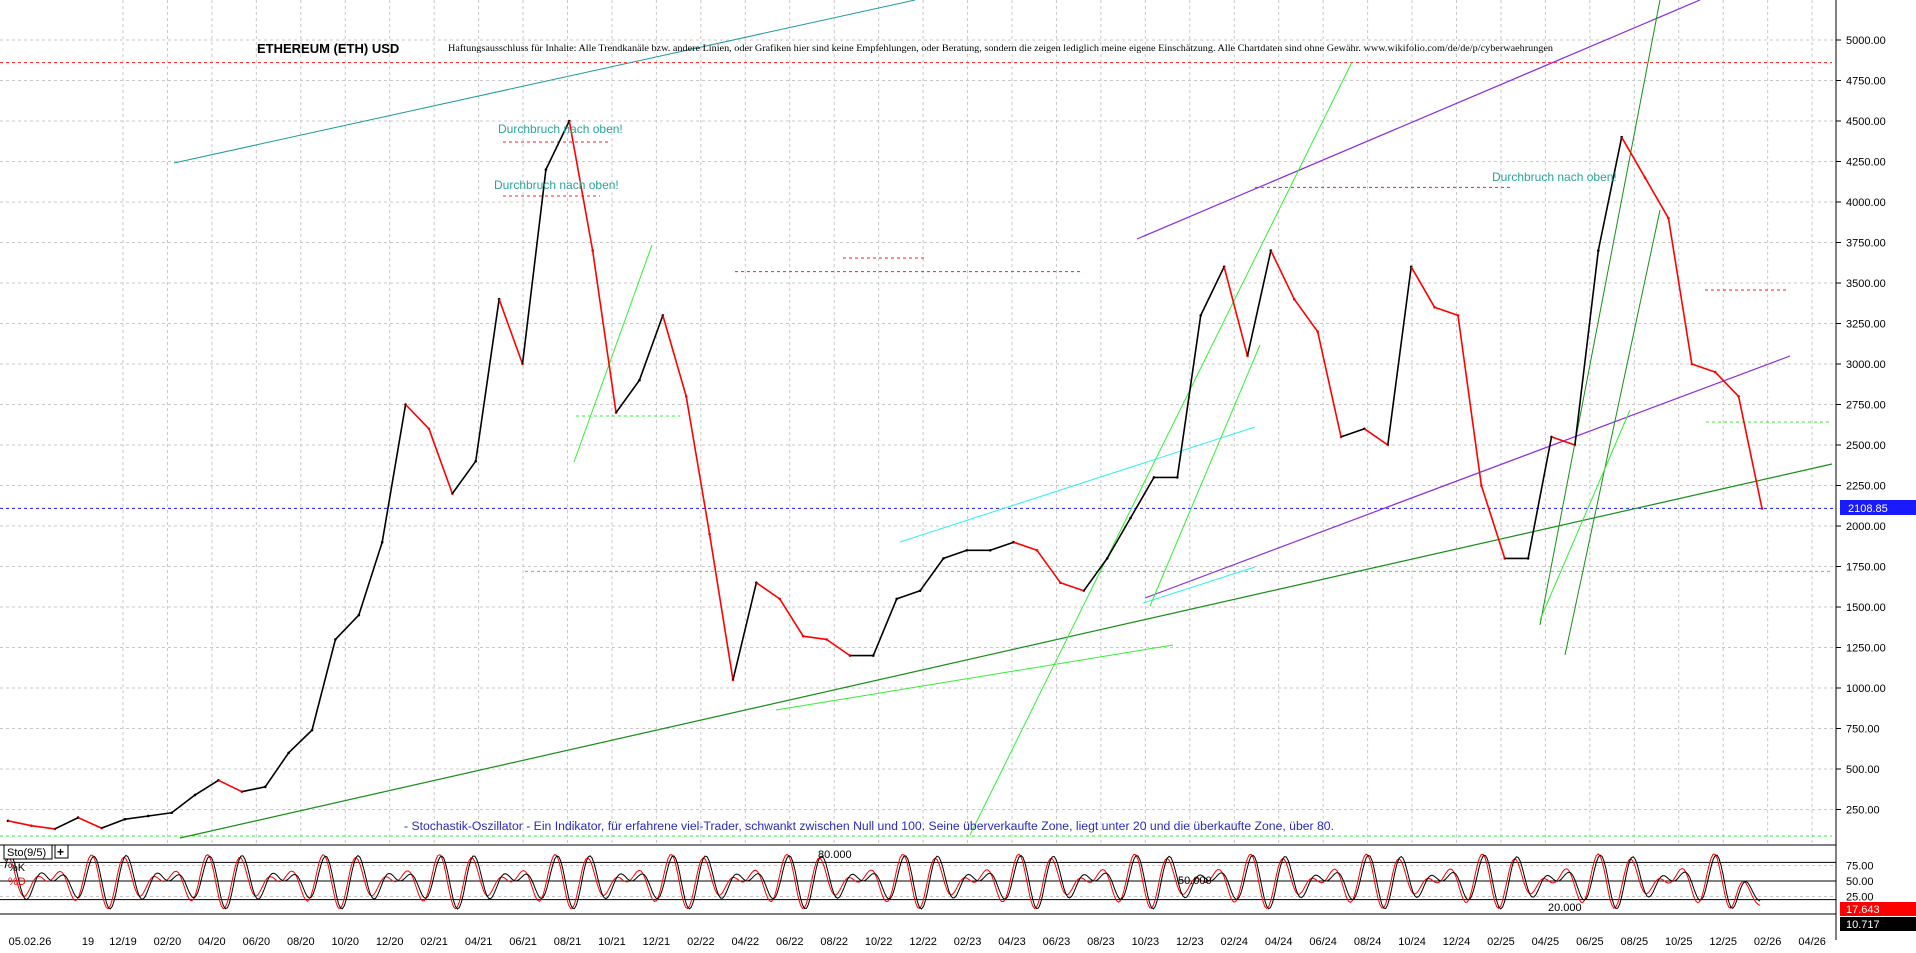 This screenshot has width=1916, height=953. I want to click on trend-upper-channel, so click(544, 82).